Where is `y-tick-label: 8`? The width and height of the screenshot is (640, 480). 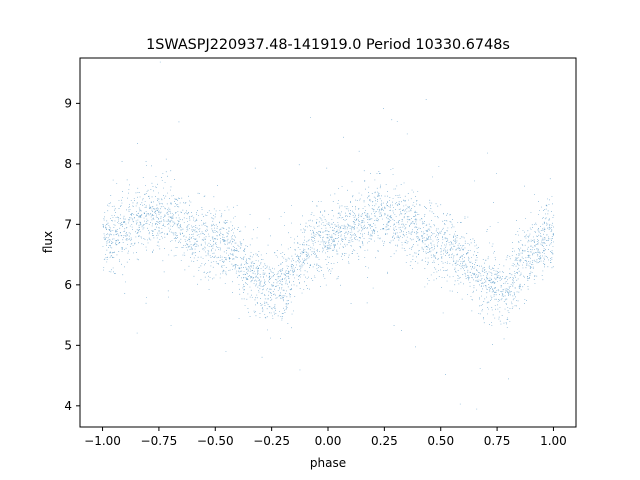
y-tick-label: 8 is located at coordinates (68, 164).